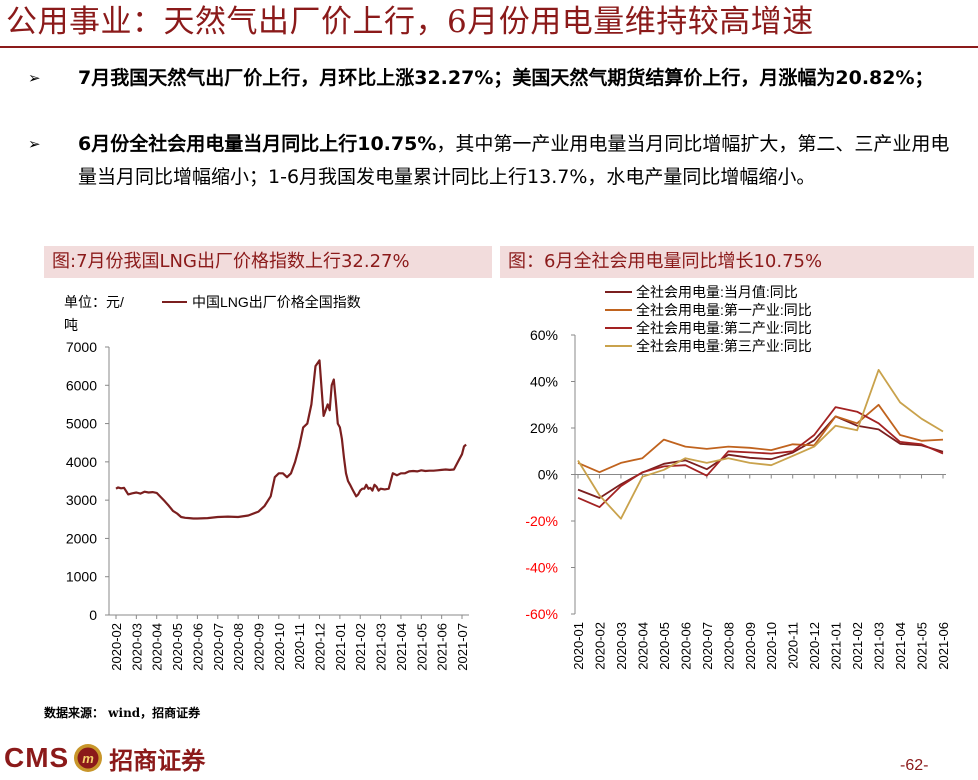 The width and height of the screenshot is (978, 780). Describe the element at coordinates (71, 325) in the screenshot. I see `unit-label-cont: 吨` at that location.